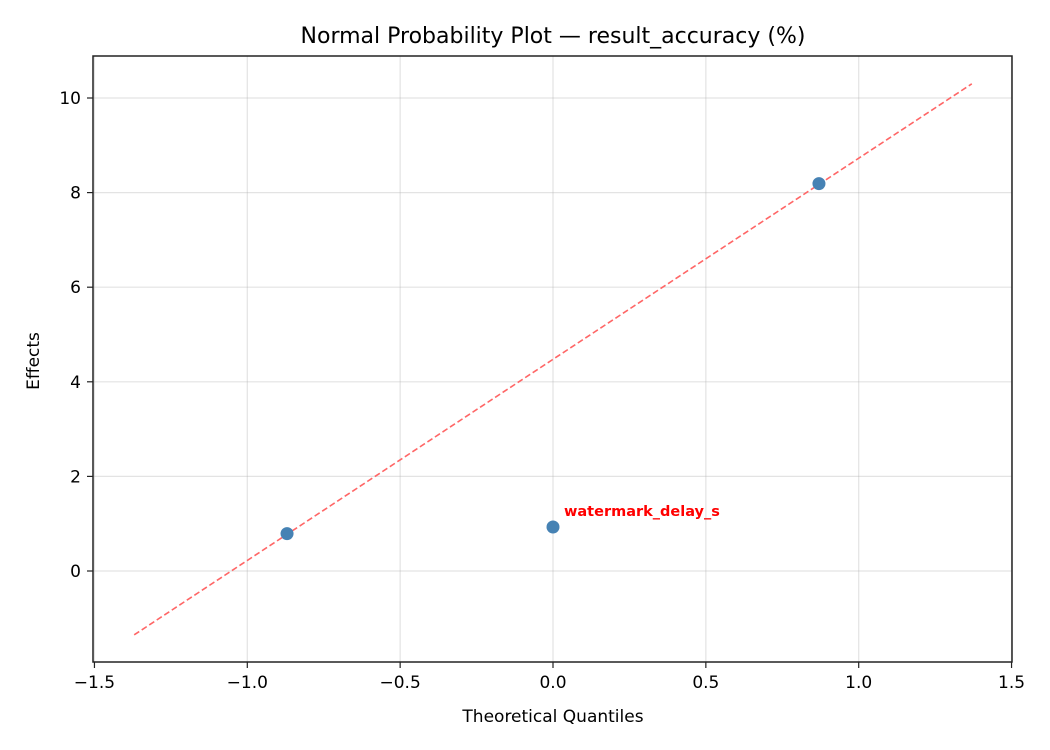  I want to click on y-tick-label: 2, so click(75, 477).